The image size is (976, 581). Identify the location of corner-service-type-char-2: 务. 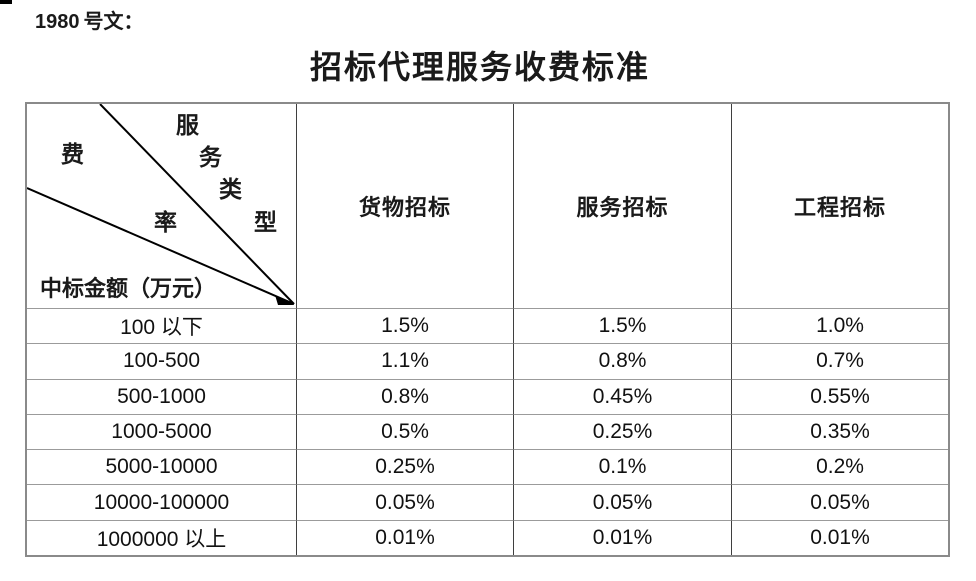
(210, 157).